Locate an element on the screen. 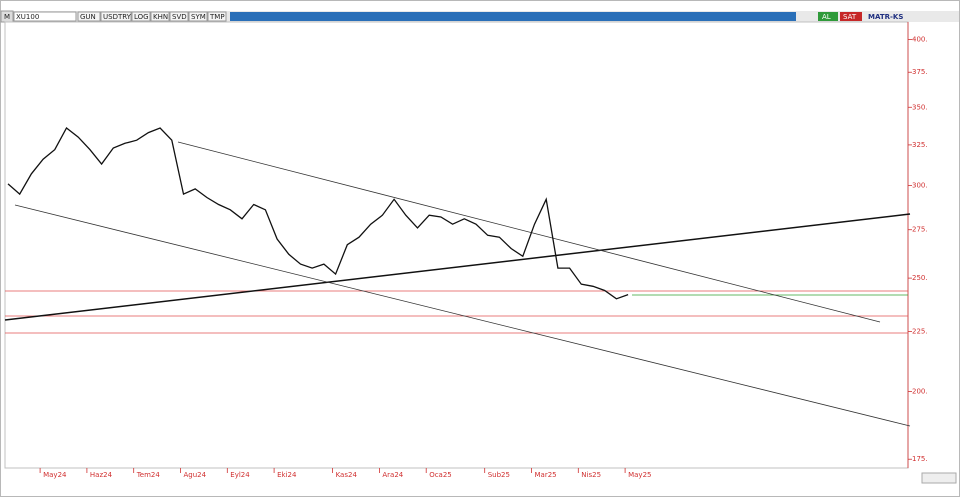  x-tick-label: Nis25 is located at coordinates (591, 475).